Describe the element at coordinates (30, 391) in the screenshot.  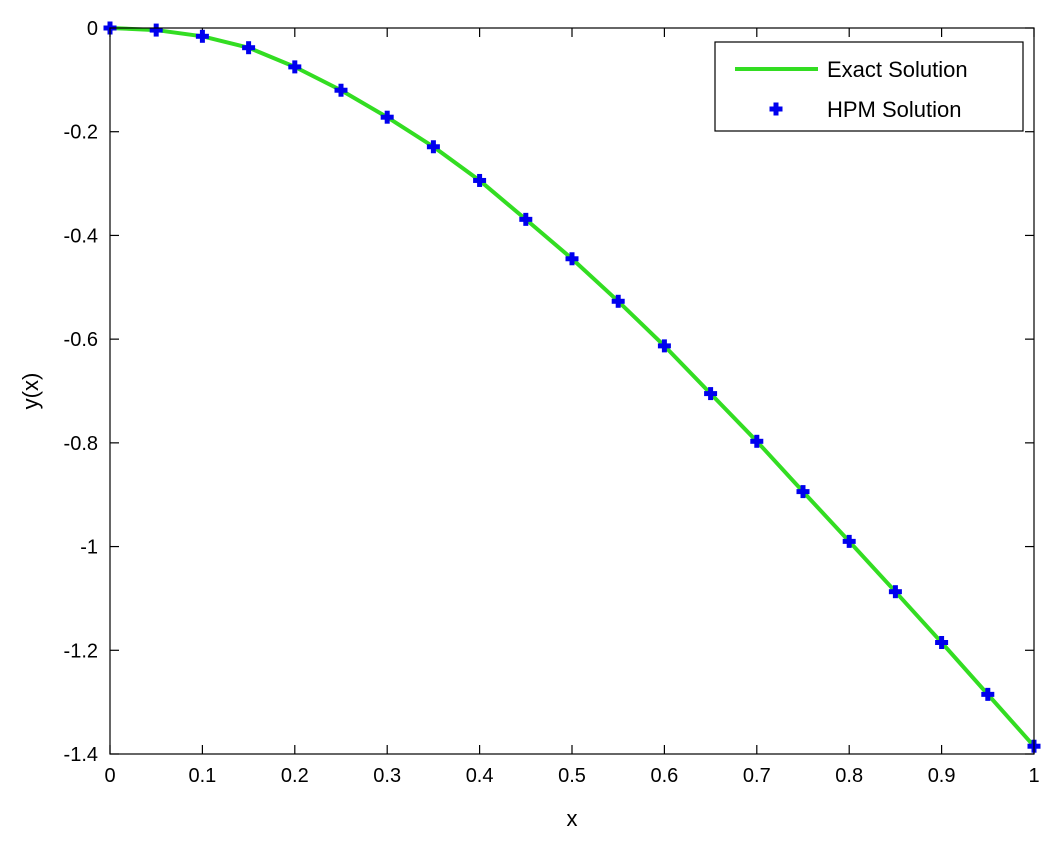
I see `y-axis-label: y(x)` at that location.